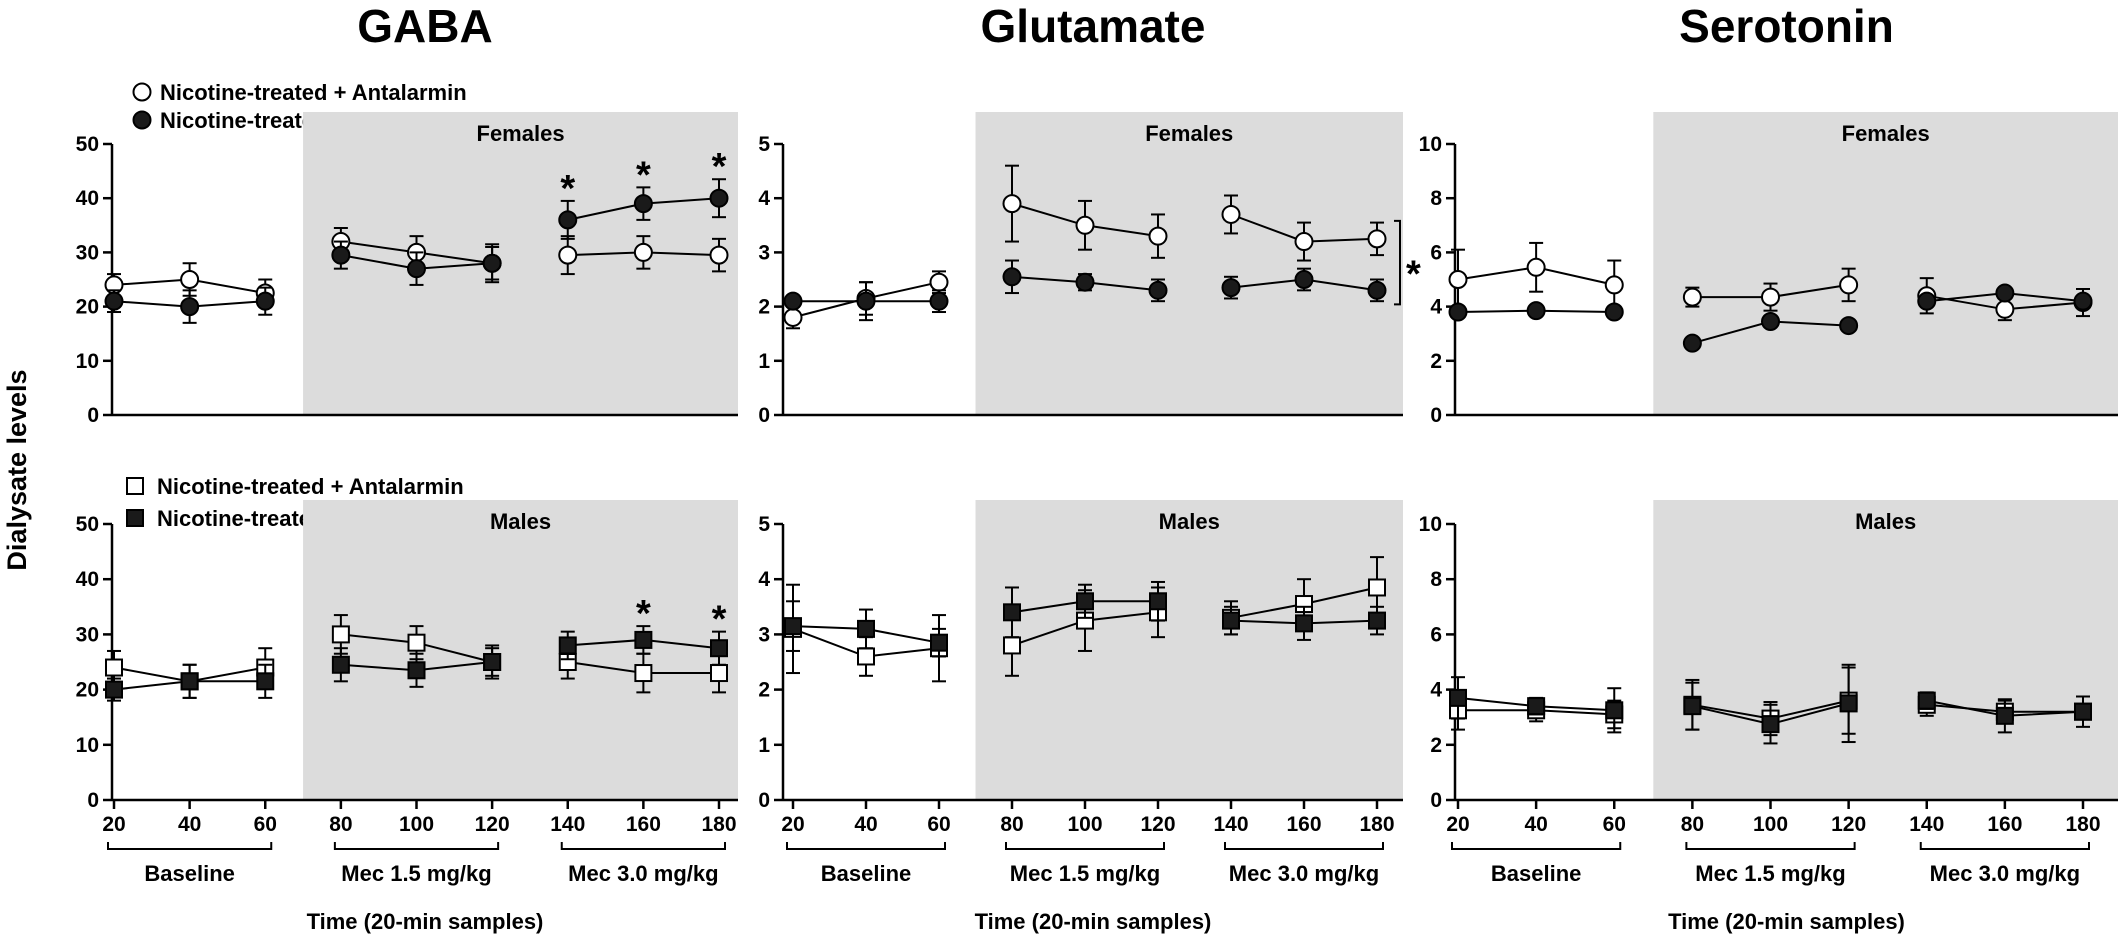  Describe the element at coordinates (313, 92) in the screenshot. I see `legend-female-open-label: Nicotine-treated + Antalarmin` at that location.